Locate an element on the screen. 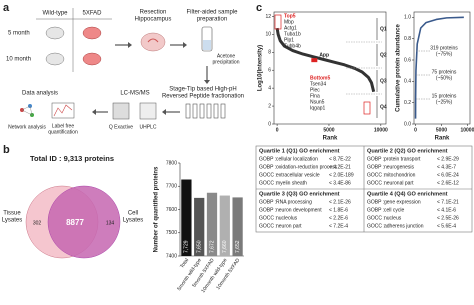 This screenshot has width=474, height=305. y-tick-label: 12 is located at coordinates (268, 17).